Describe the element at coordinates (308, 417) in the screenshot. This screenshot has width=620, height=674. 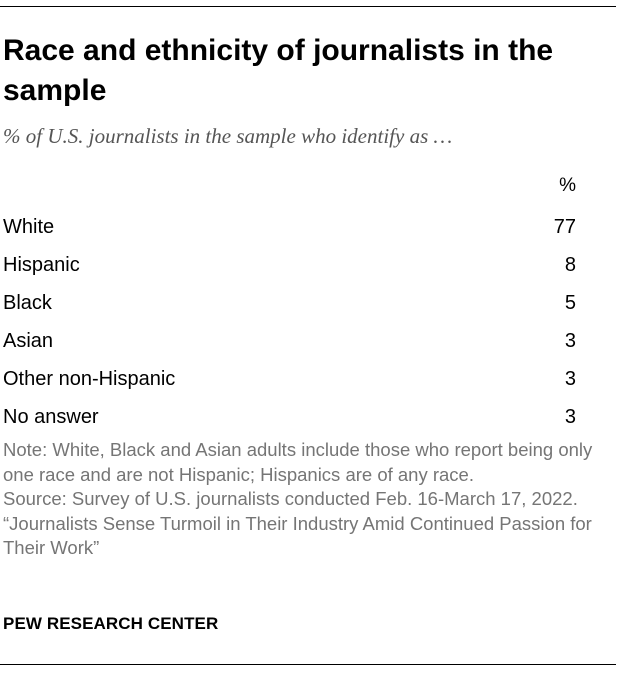
I see `table-row: No answer 3` at that location.